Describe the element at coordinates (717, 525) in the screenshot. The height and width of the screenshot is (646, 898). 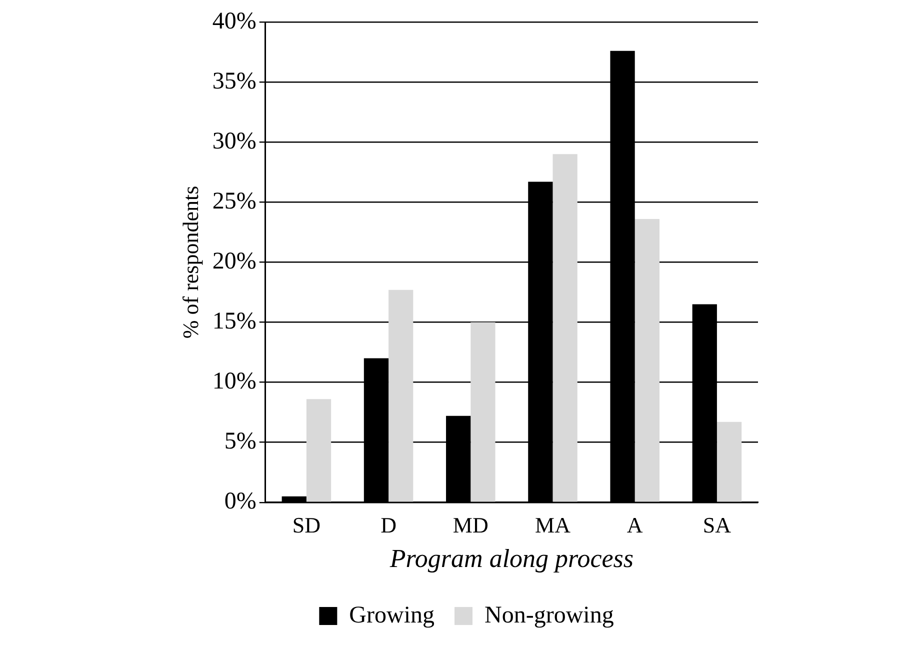
I see `x-tick-label: SA` at that location.